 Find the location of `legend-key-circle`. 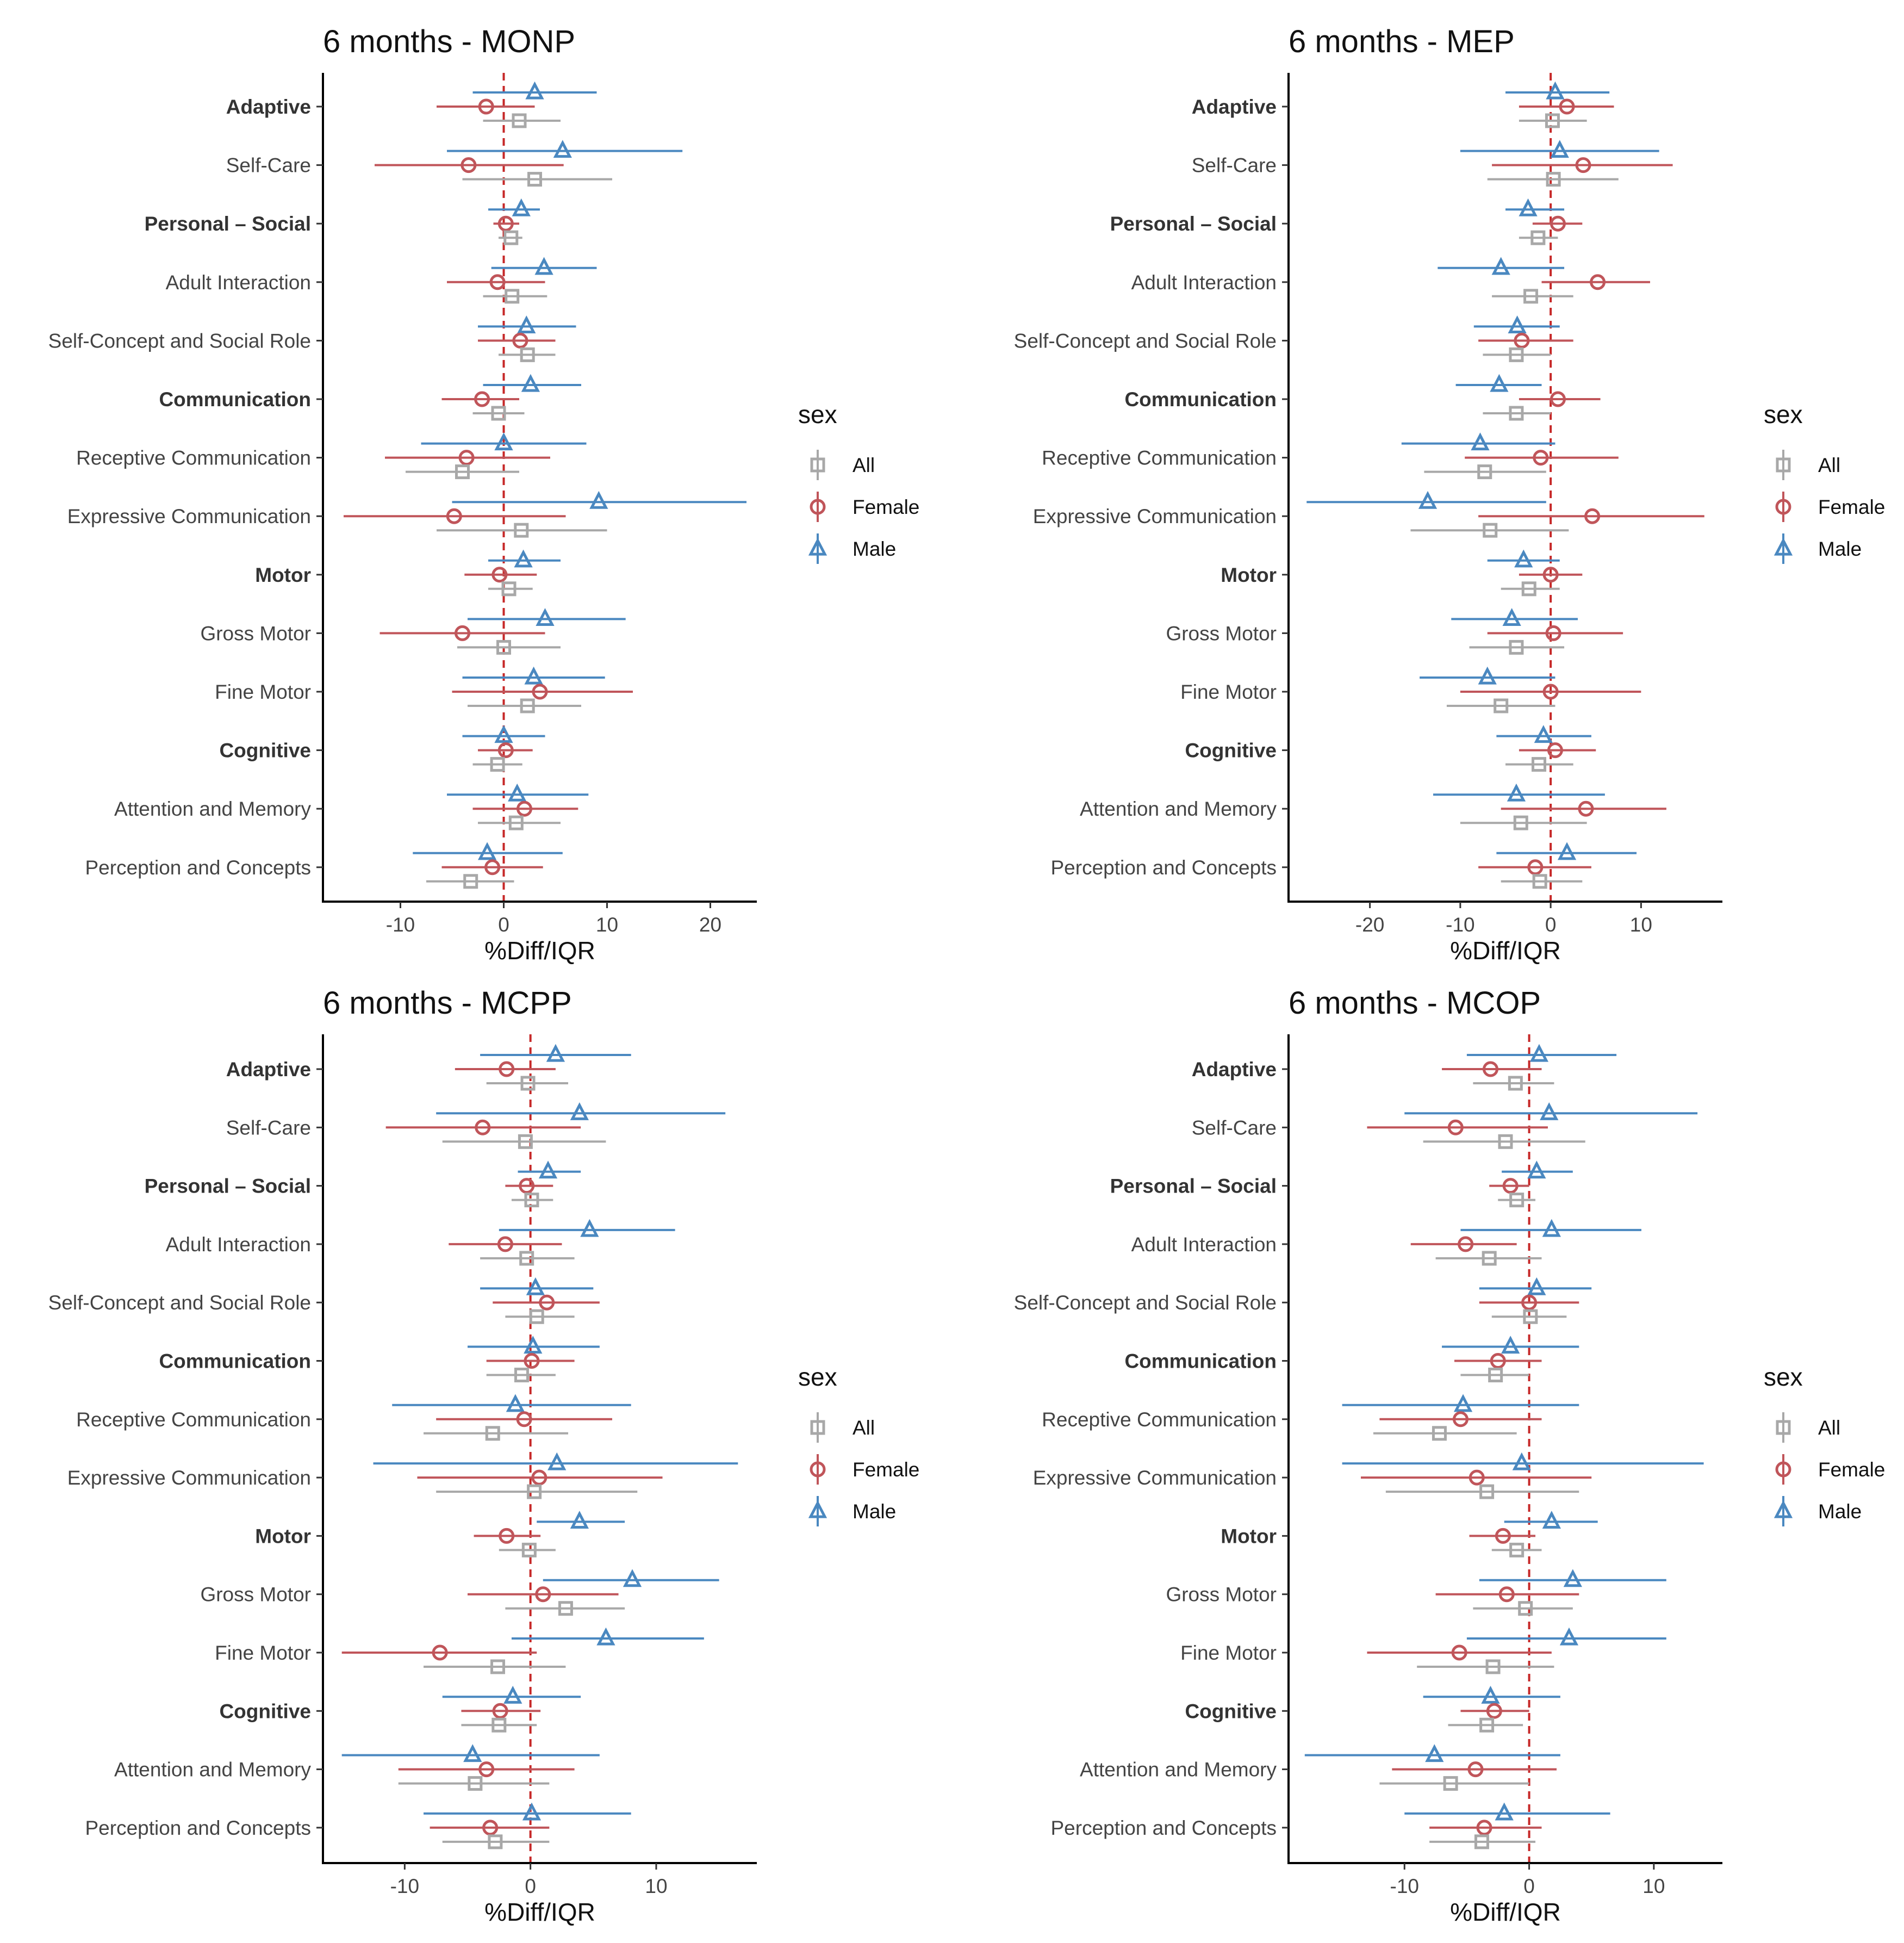

legend-key-circle is located at coordinates (1783, 507).